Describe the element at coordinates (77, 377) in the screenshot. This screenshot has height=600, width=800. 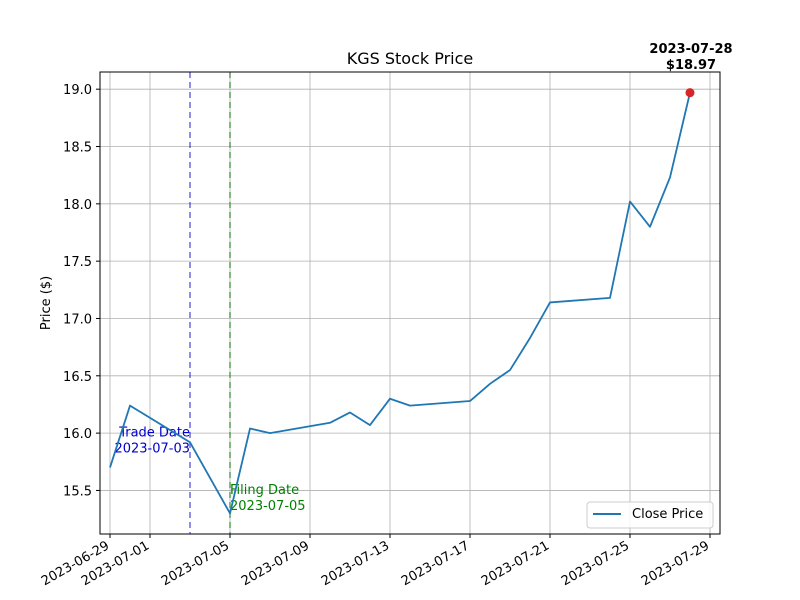
I see `y-tick-label: 16.5` at that location.